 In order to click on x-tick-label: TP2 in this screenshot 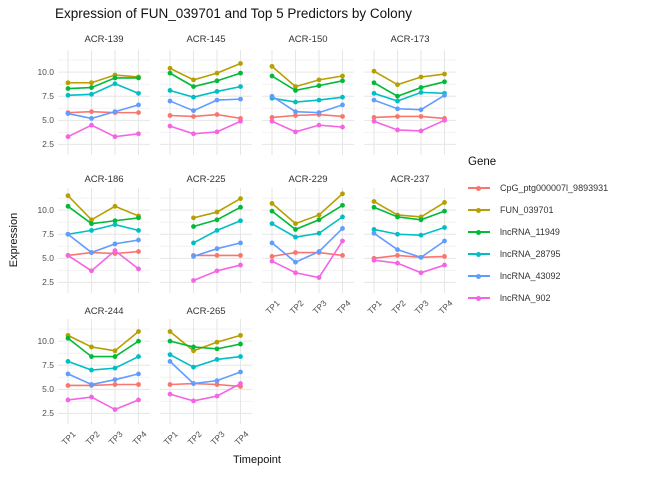, I will do `click(194, 438)`.